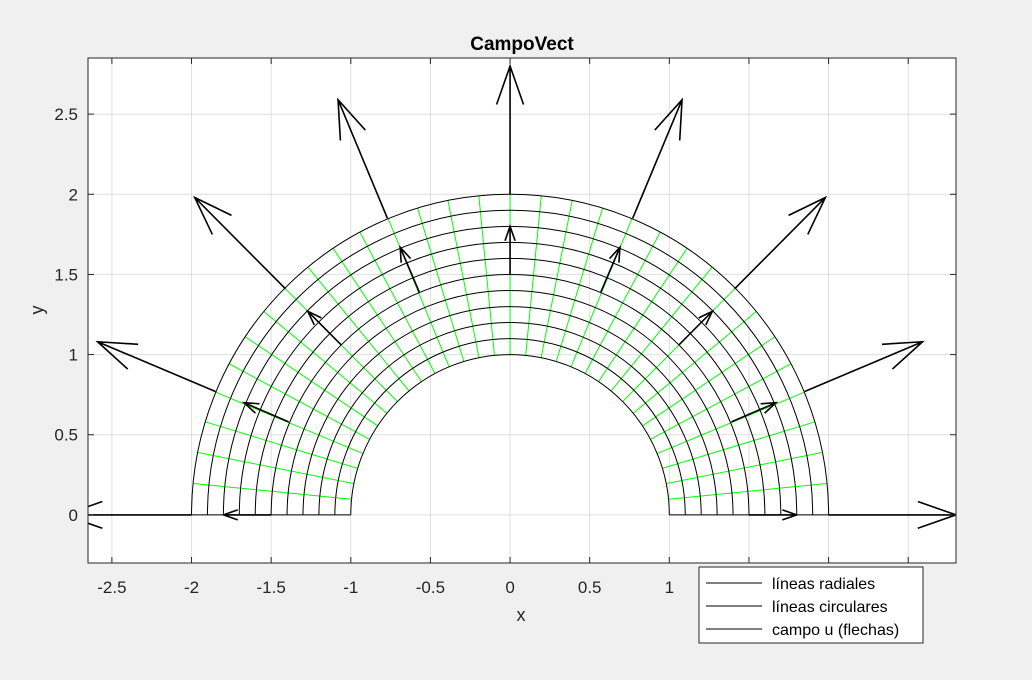 This screenshot has width=1032, height=680. I want to click on legend-label-arrows: campo u (flechas), so click(835, 630).